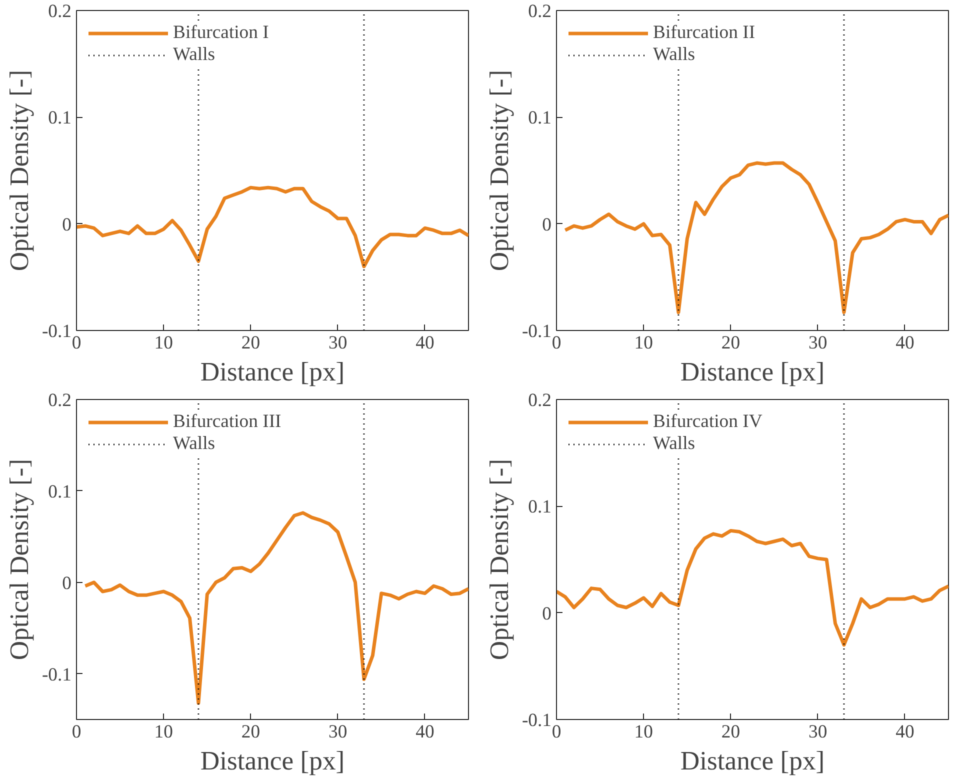  Describe the element at coordinates (707, 422) in the screenshot. I see `legend-label: Bifurcation IV` at that location.